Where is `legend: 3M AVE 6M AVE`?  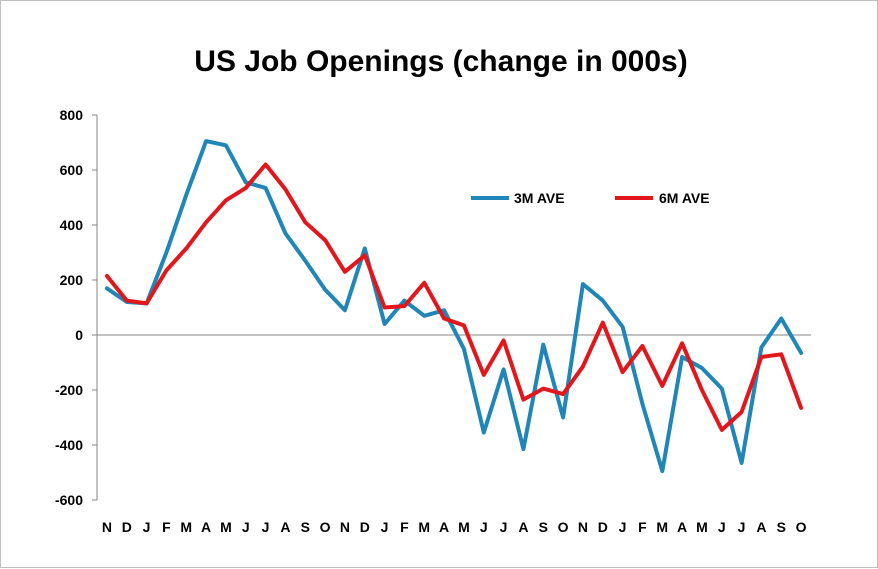 legend: 3M AVE 6M AVE is located at coordinates (590, 198).